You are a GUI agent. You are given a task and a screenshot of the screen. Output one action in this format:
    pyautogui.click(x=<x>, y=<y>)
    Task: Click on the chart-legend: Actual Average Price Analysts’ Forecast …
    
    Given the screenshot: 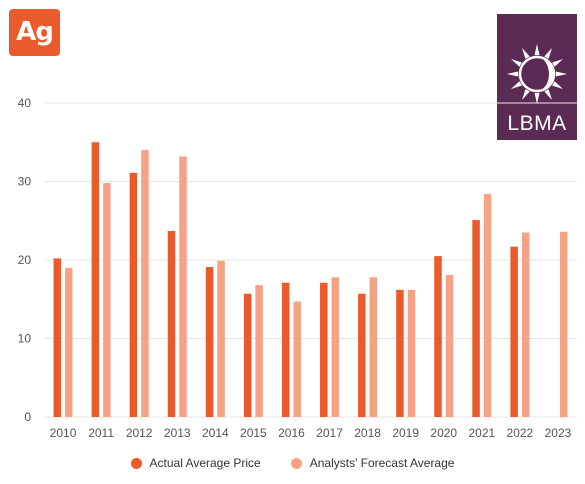 What is the action you would take?
    pyautogui.click(x=292, y=463)
    